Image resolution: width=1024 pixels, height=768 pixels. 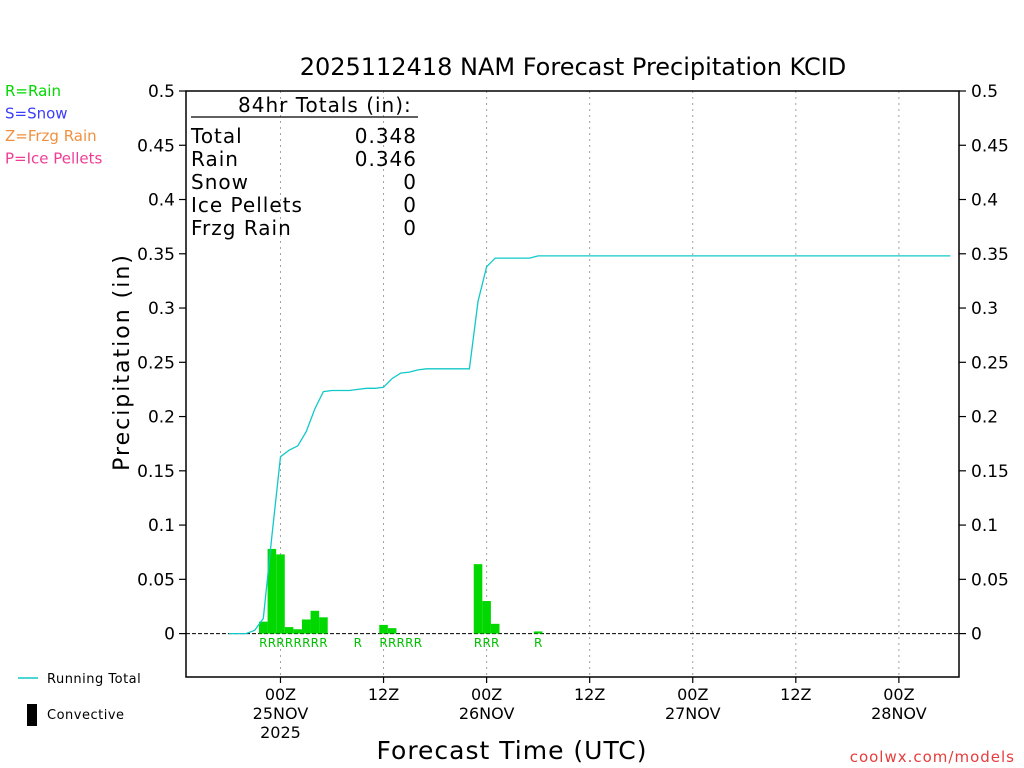 What do you see at coordinates (693, 713) in the screenshot?
I see `x-tick-label: 27NOV` at bounding box center [693, 713].